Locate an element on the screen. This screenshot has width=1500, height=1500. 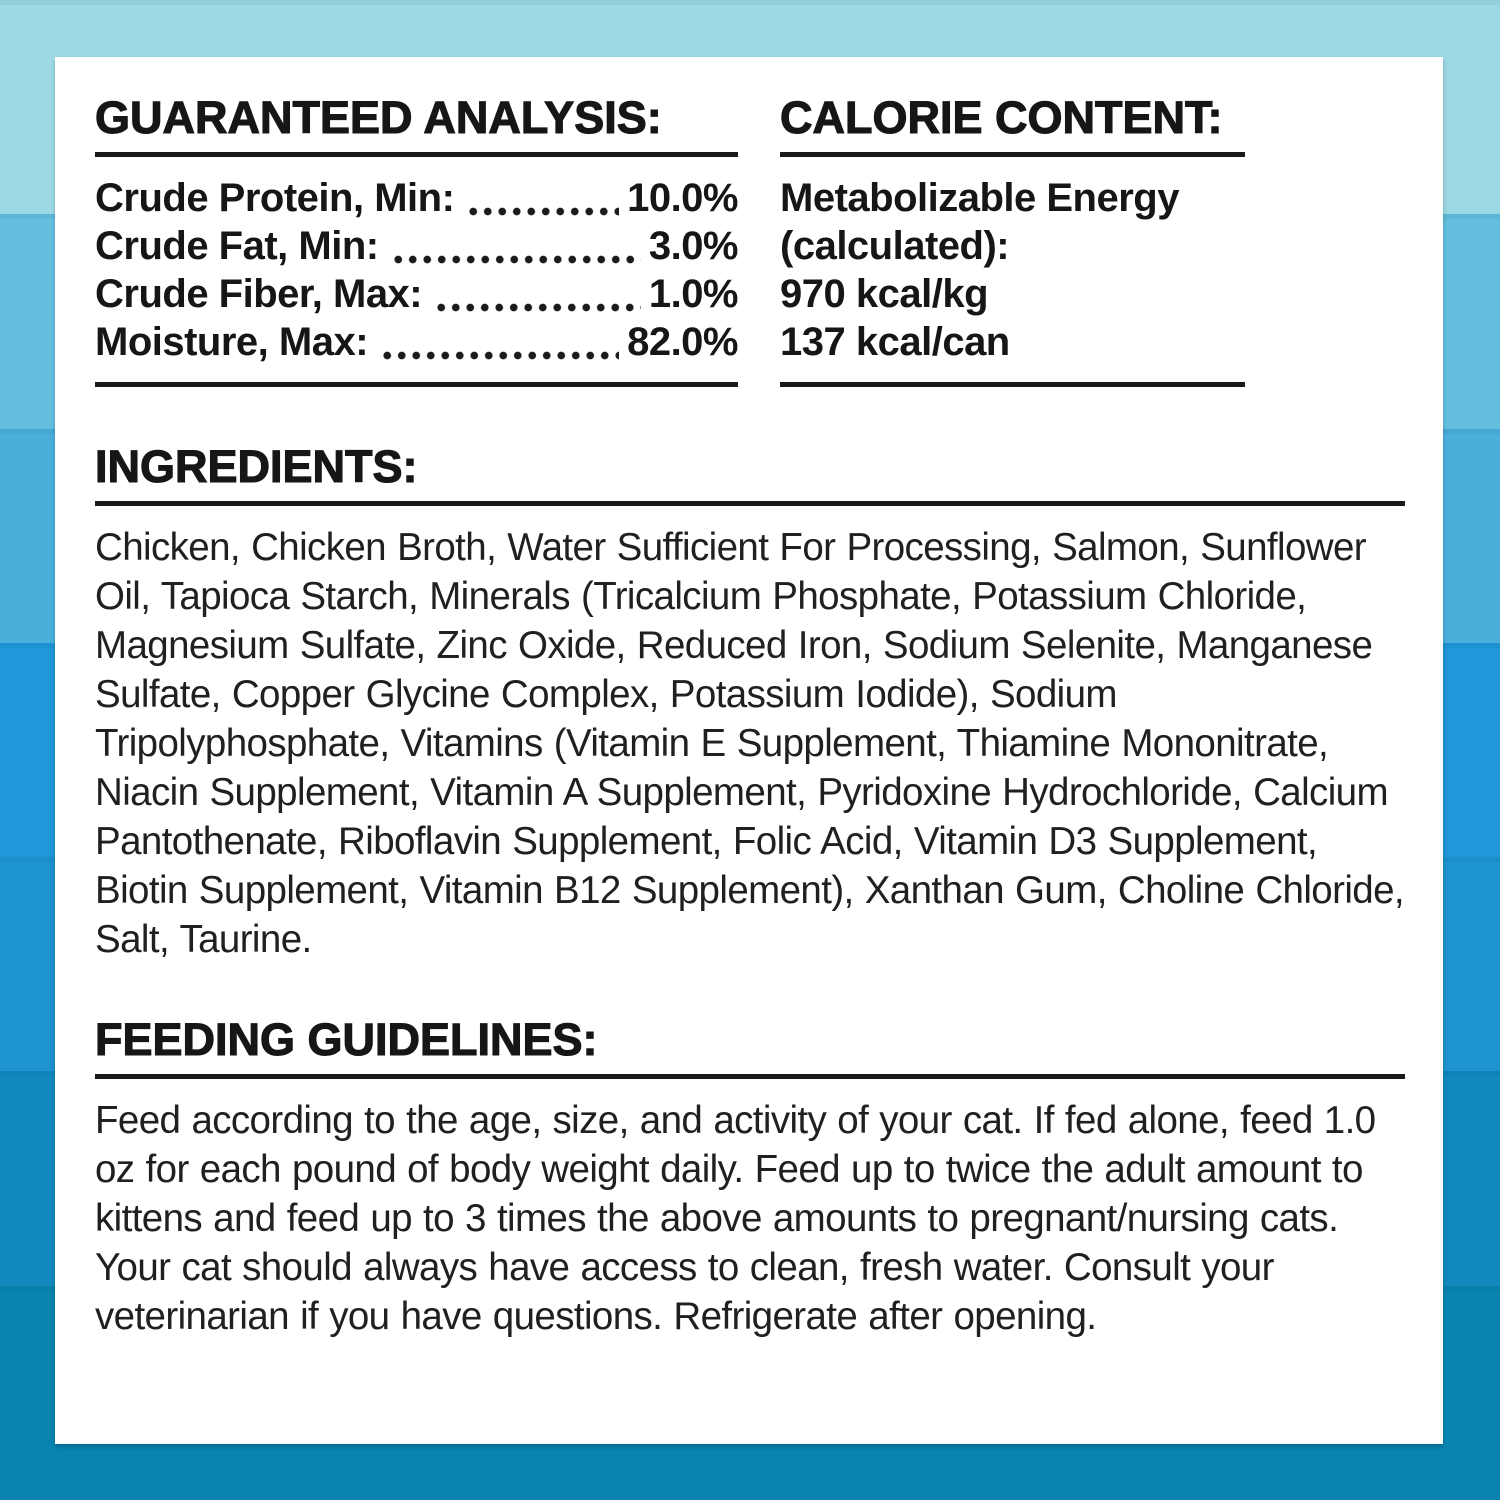
ingredients-title: INGREDIENTS: is located at coordinates (256, 466).